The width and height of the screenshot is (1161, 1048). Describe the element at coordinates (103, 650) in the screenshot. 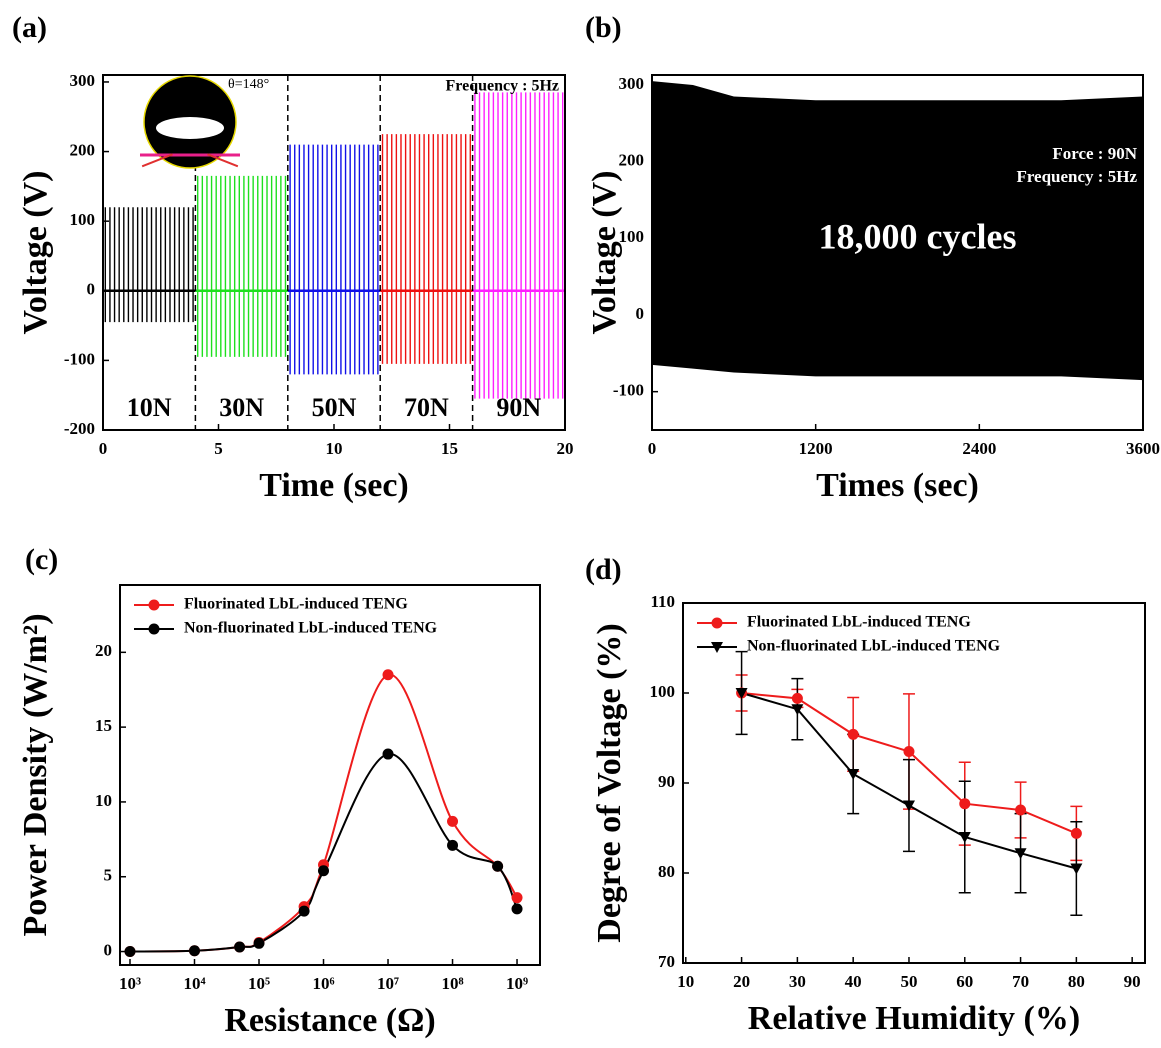

I see `y-tick-label: 20` at that location.